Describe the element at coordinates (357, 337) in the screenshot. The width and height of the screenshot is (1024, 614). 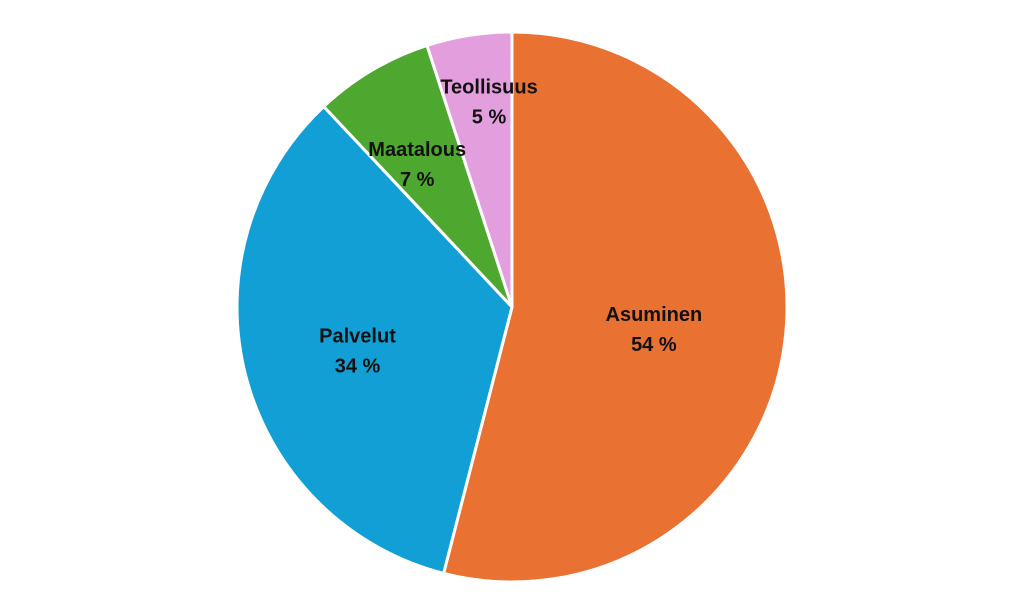
I see `slice-label-palvelut: Palvelut` at that location.